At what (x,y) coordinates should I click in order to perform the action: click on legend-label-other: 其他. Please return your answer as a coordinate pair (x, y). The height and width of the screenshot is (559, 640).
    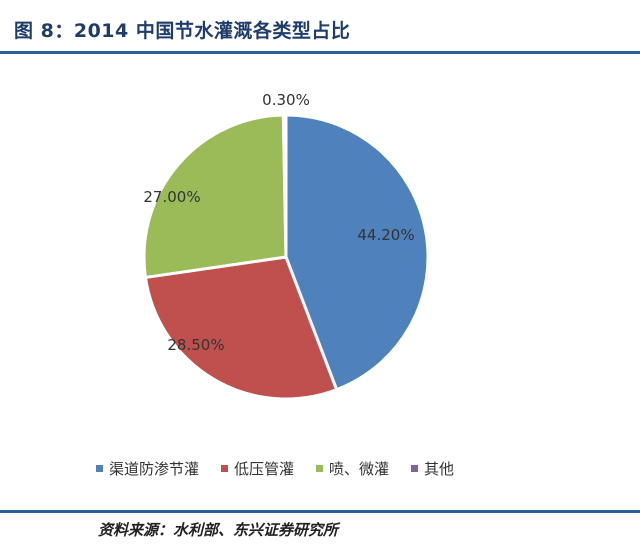
    Looking at the image, I should click on (439, 469).